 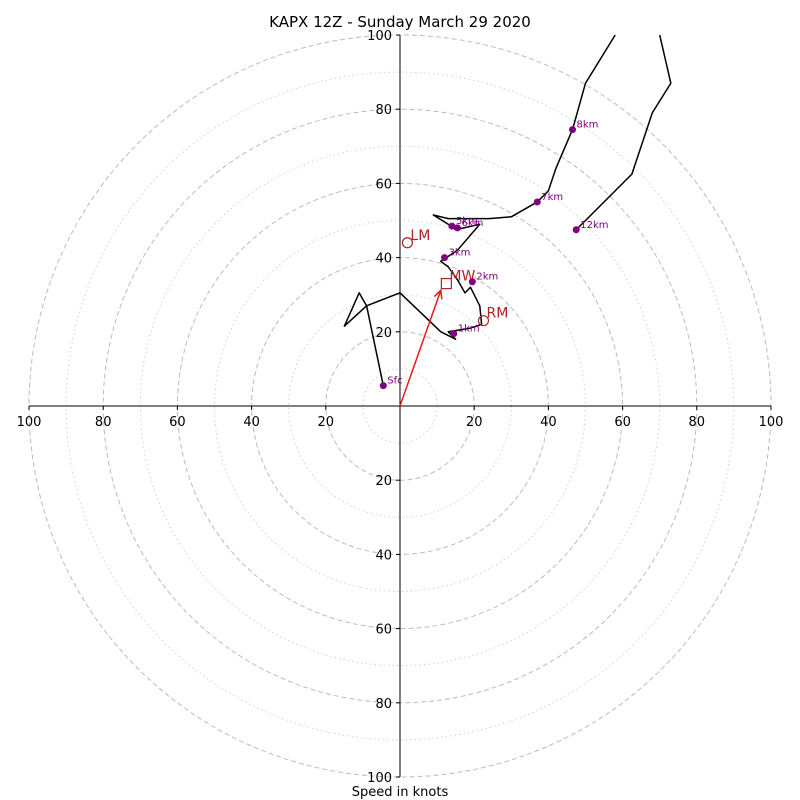 I want to click on mean-wind-marker, so click(x=446, y=283).